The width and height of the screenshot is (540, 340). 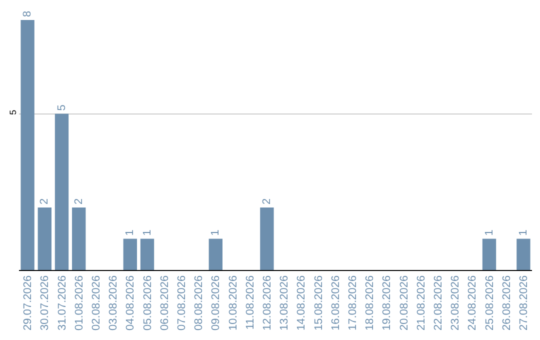 What do you see at coordinates (62, 107) in the screenshot?
I see `data-label: 5` at bounding box center [62, 107].